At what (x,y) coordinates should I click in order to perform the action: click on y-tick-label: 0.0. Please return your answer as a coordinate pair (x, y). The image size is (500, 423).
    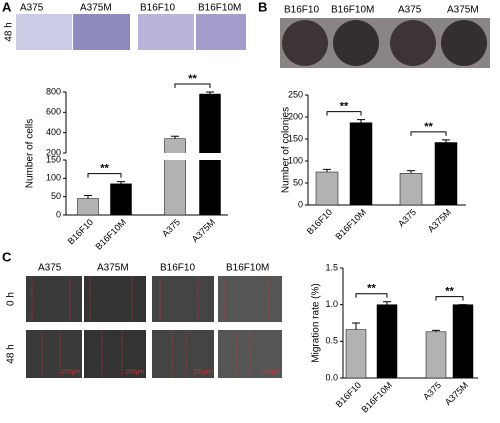
    Looking at the image, I should click on (331, 377).